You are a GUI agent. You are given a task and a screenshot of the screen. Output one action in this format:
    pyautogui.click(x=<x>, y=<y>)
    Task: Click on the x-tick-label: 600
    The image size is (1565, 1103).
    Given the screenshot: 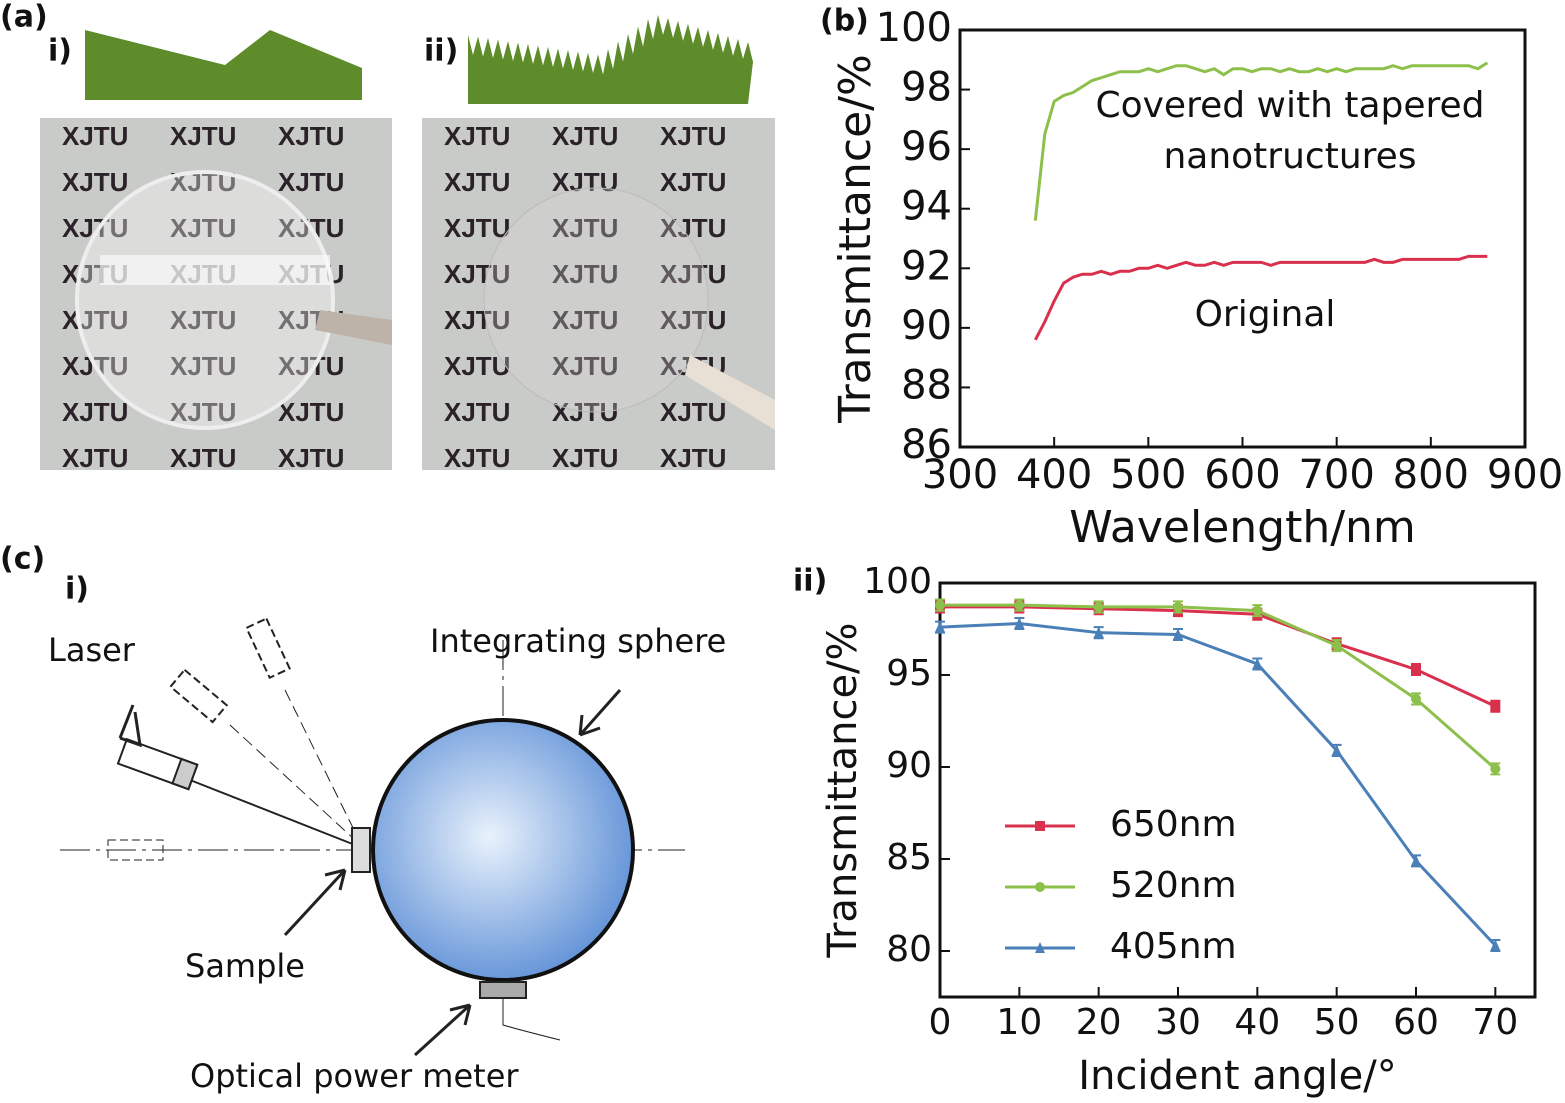 What is the action you would take?
    pyautogui.click(x=1242, y=475)
    